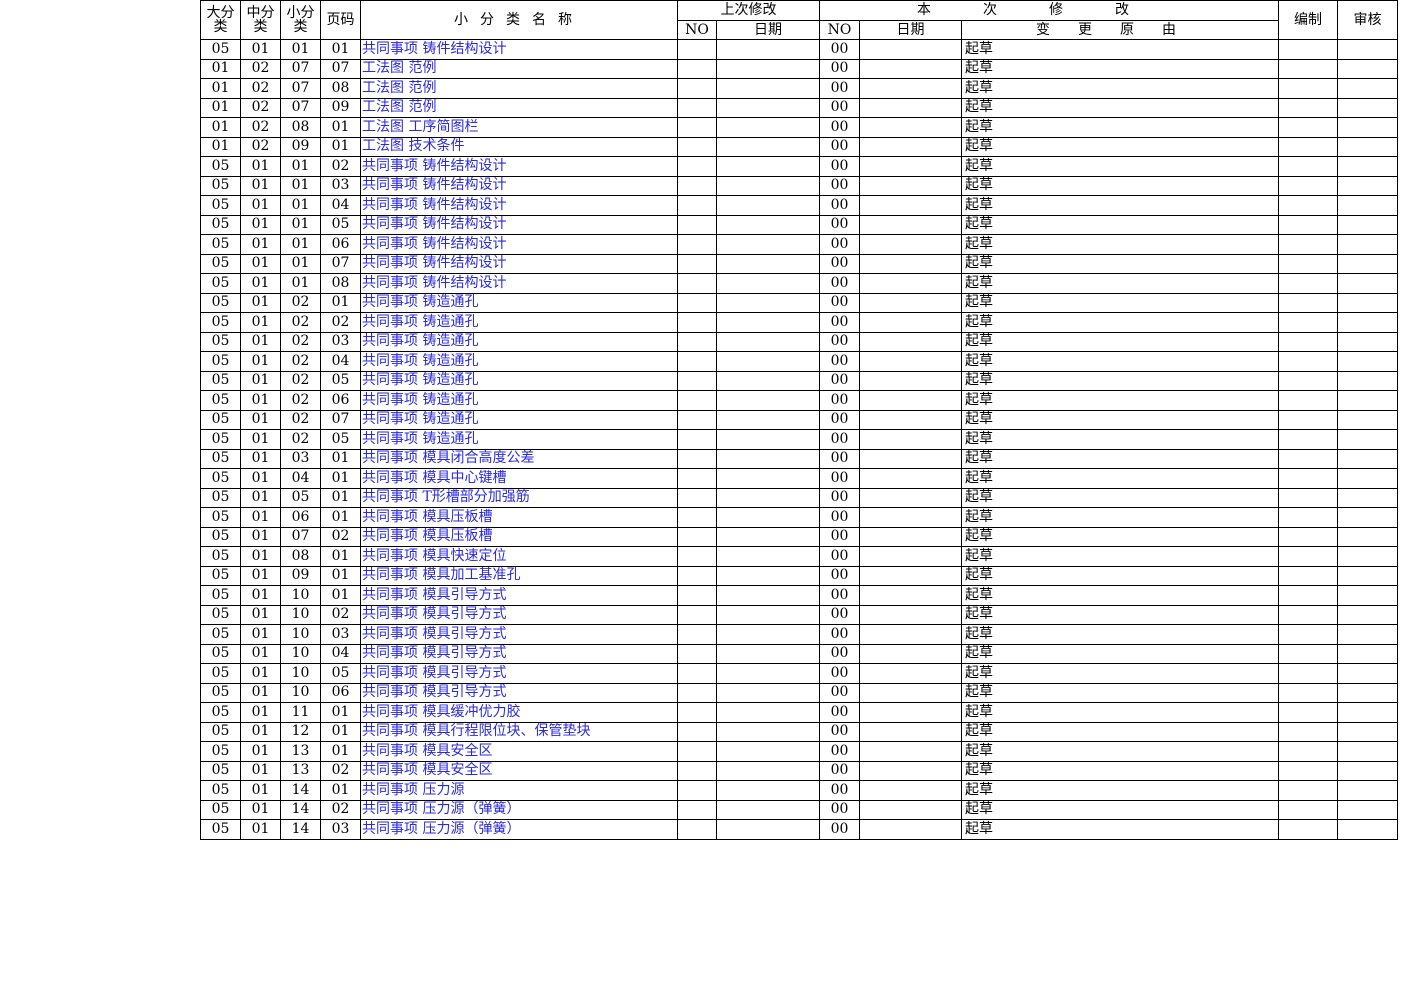  I want to click on row: 05 01 02 03 共同事项 铸造通孔 00 起草, so click(799, 341).